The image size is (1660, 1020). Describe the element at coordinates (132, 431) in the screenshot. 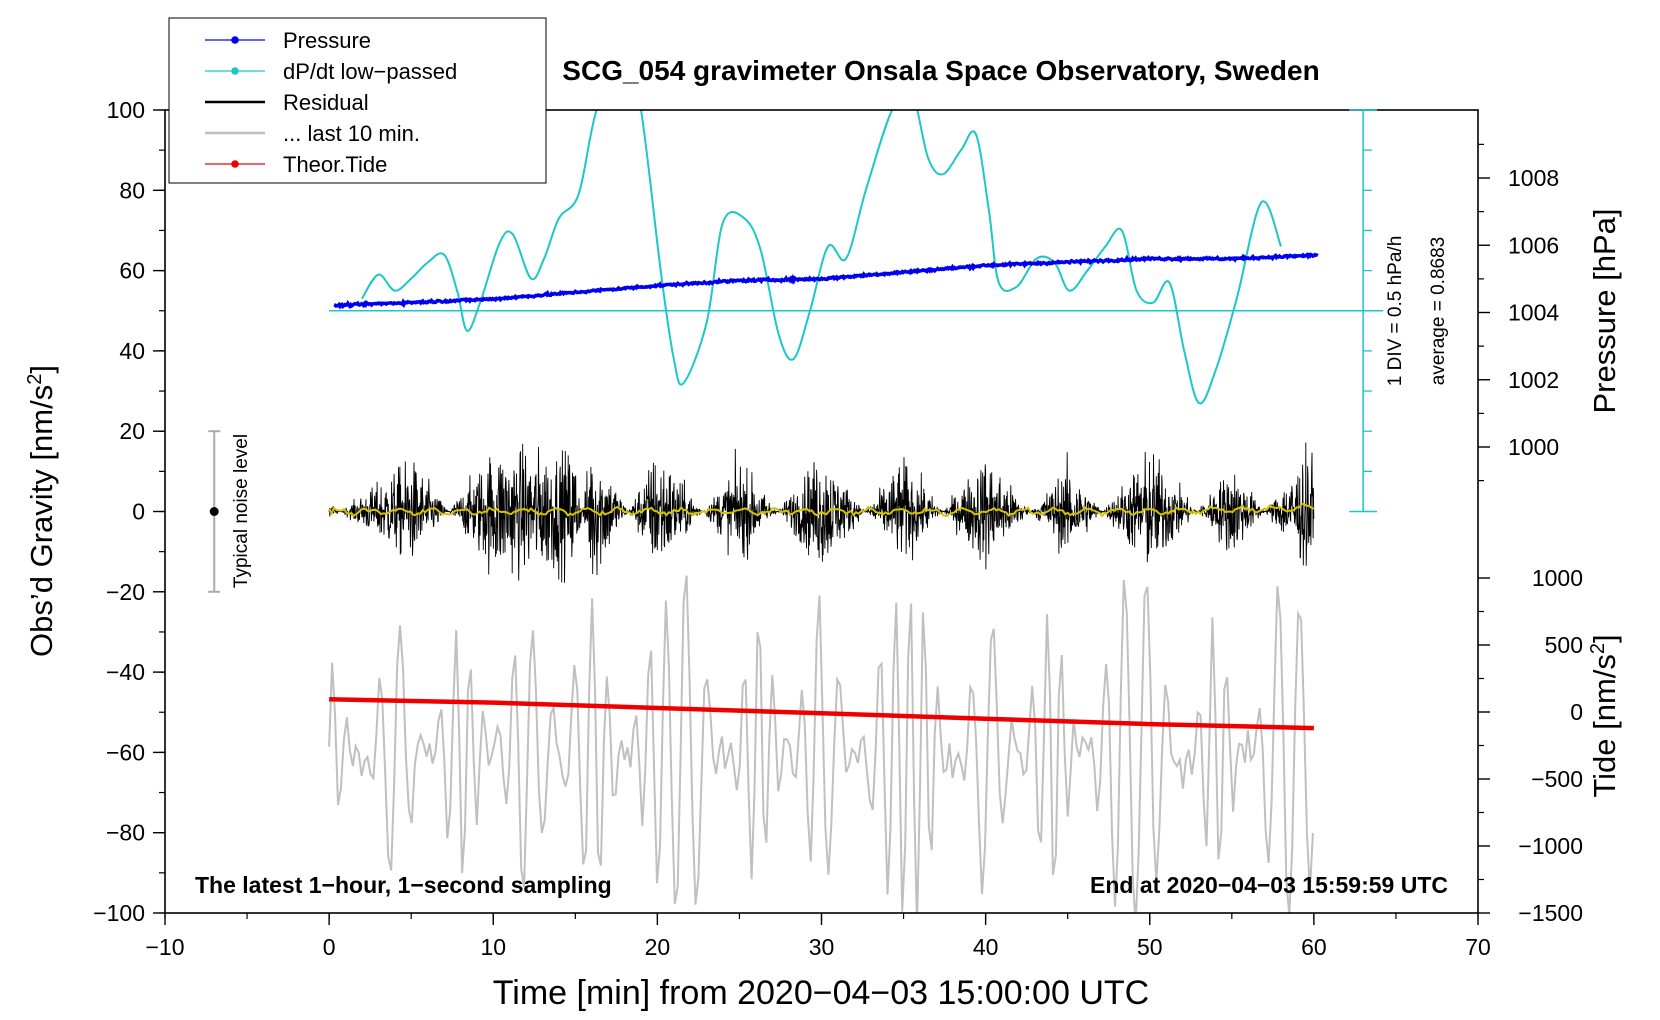

I see `y-tick-label: 20` at that location.